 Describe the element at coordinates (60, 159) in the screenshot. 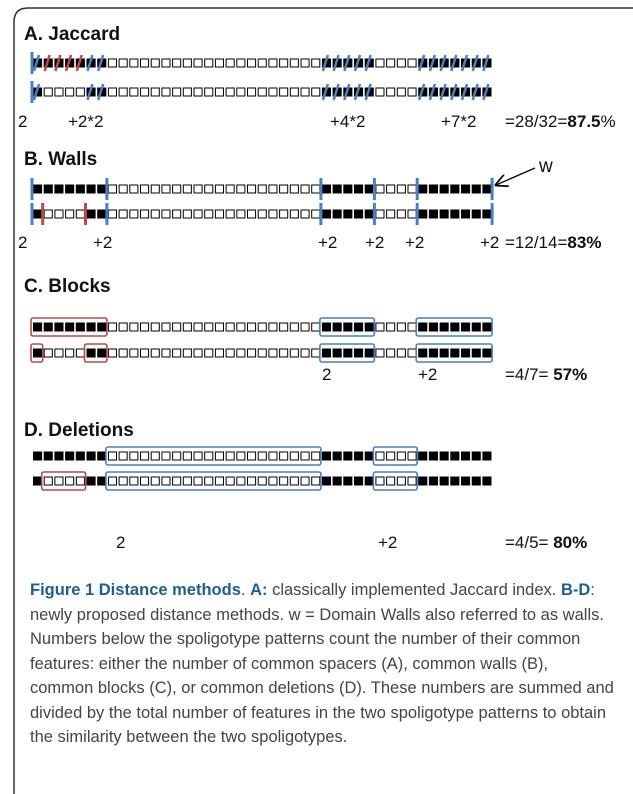

I see `panel-title: B. Walls` at that location.